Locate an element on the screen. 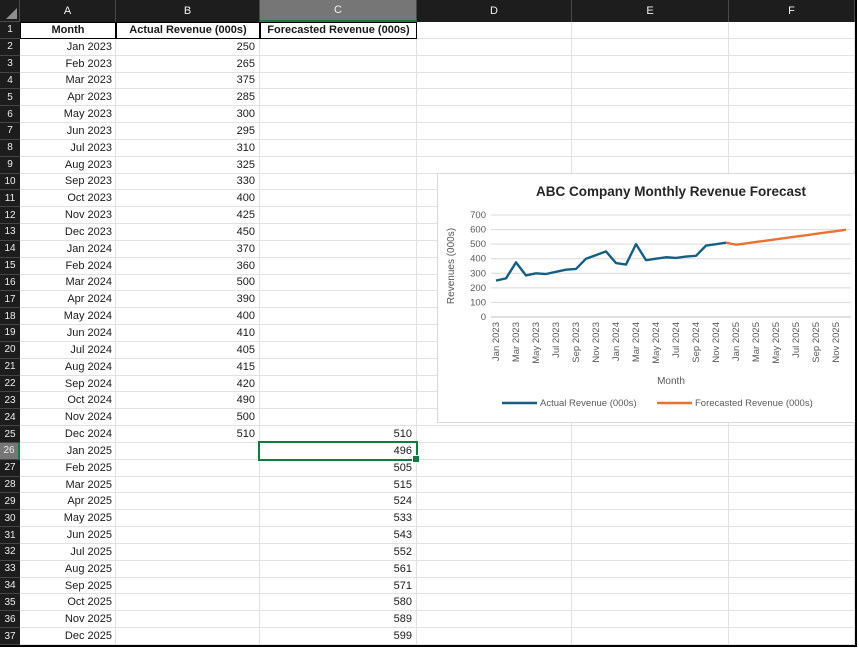 The image size is (859, 666). cell-A21: Aug 2024 is located at coordinates (68, 367).